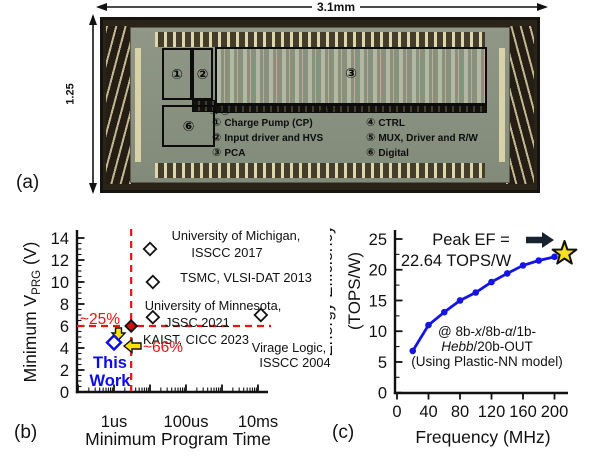 This screenshot has height=457, width=611. What do you see at coordinates (28, 182) in the screenshot?
I see `panel-a-label: (a)` at bounding box center [28, 182].